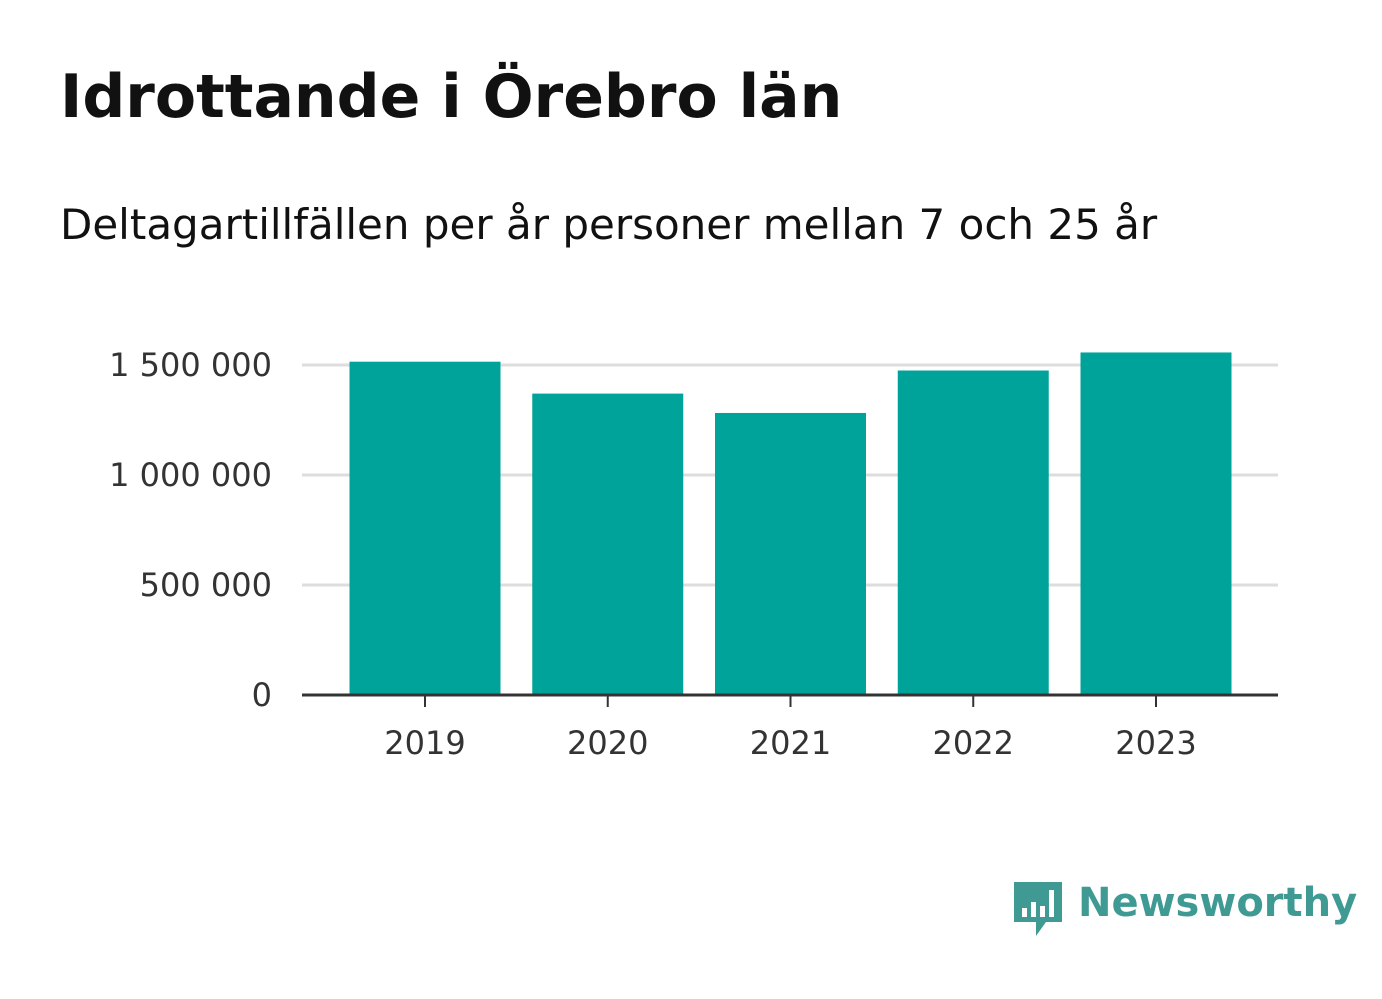  What do you see at coordinates (790, 700) in the screenshot?
I see `x-axis` at bounding box center [790, 700].